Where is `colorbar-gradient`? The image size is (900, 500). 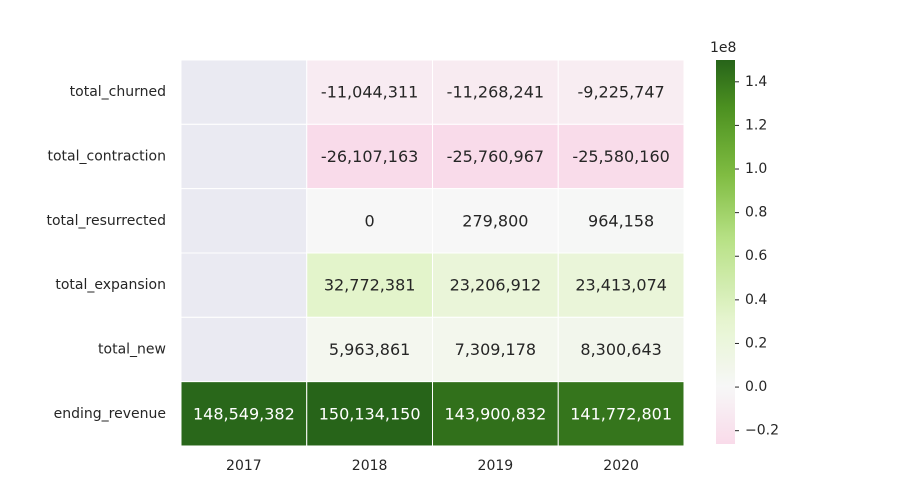
colorbar-gradient is located at coordinates (725, 252).